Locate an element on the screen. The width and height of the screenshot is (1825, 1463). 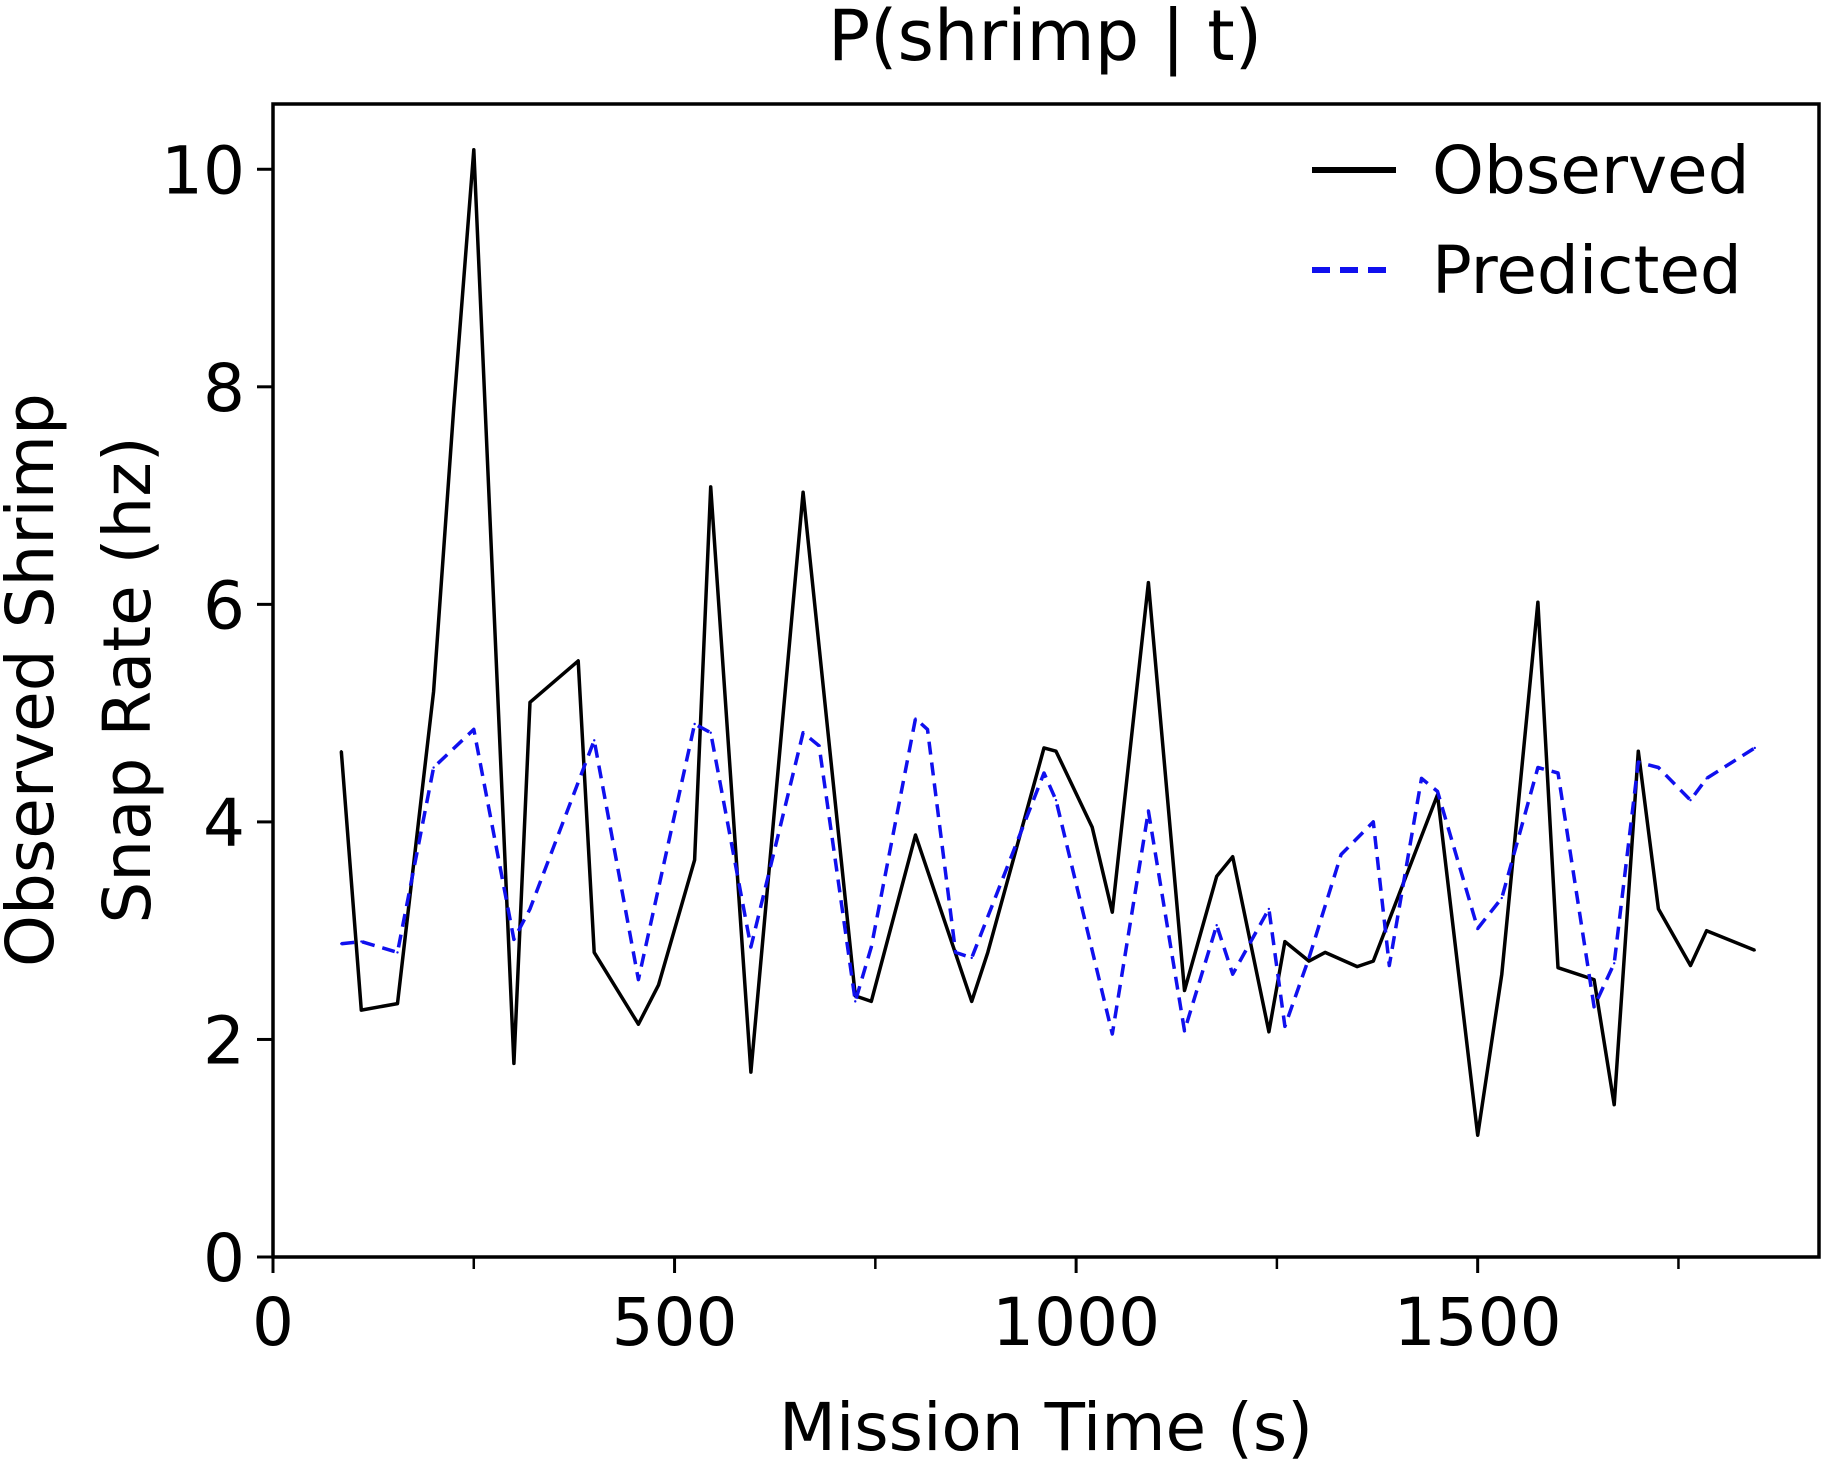
x-axis-label: Mission Time (s) is located at coordinates (1046, 1424).